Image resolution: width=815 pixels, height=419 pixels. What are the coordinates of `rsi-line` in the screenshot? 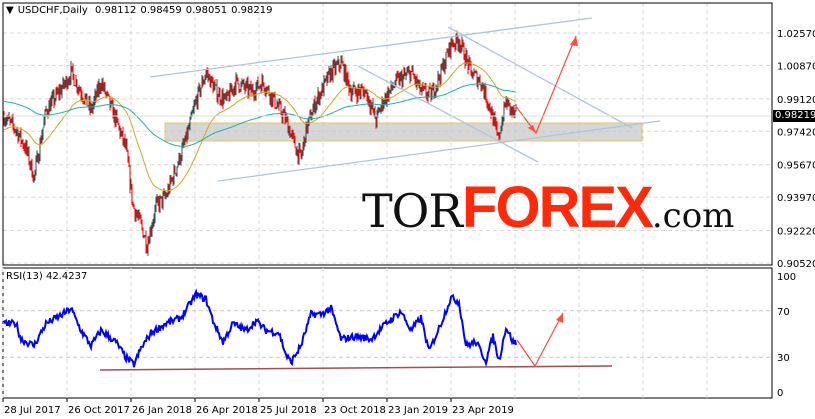 It's located at (260, 328).